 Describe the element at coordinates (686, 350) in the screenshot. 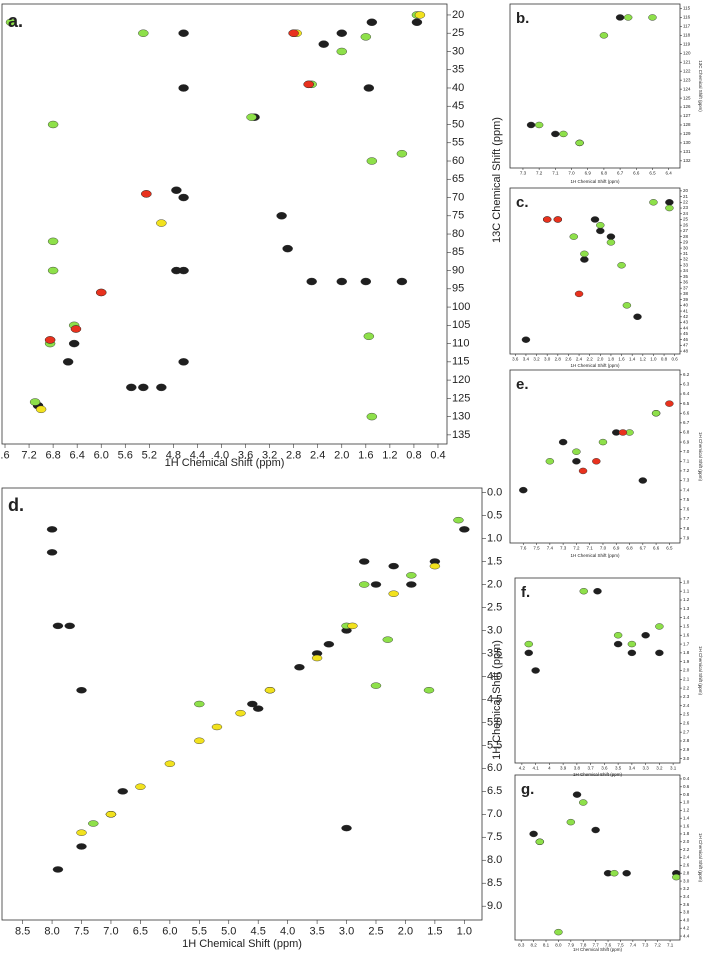

I see `y-tick-label: 48` at that location.